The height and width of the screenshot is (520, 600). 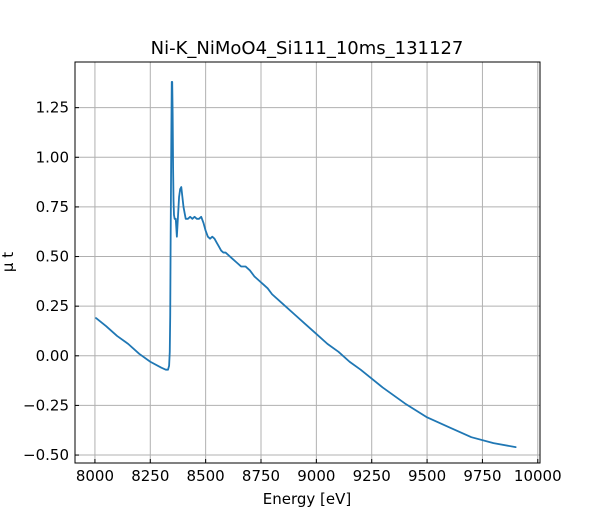 I want to click on y-tick-label: 0.00, so click(x=52, y=356).